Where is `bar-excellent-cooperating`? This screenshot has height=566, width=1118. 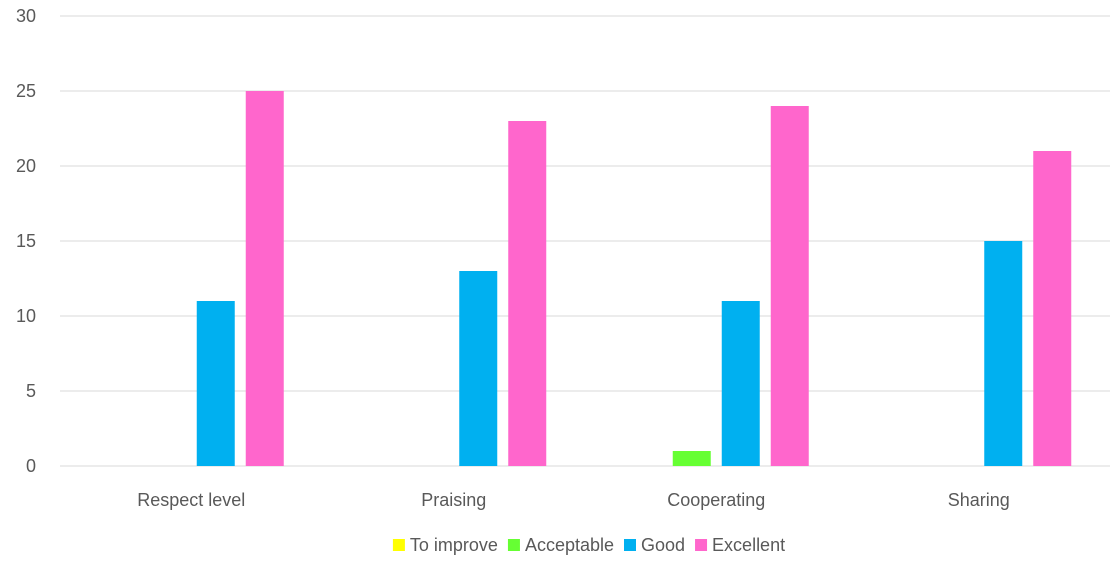 bar-excellent-cooperating is located at coordinates (789, 286).